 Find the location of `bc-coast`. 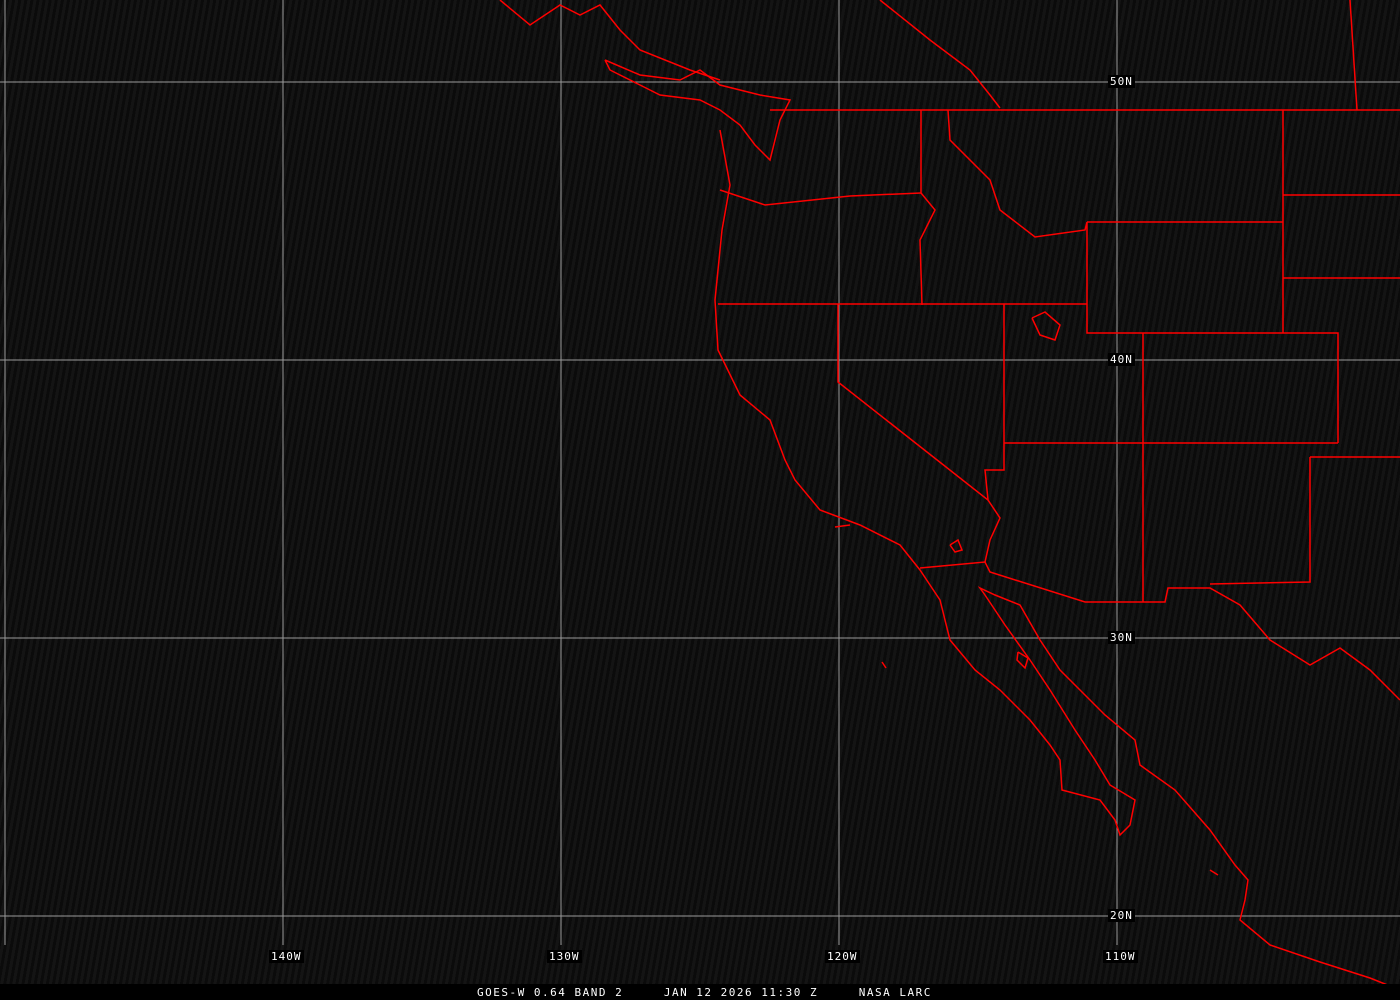

bc-coast is located at coordinates (610, 40).